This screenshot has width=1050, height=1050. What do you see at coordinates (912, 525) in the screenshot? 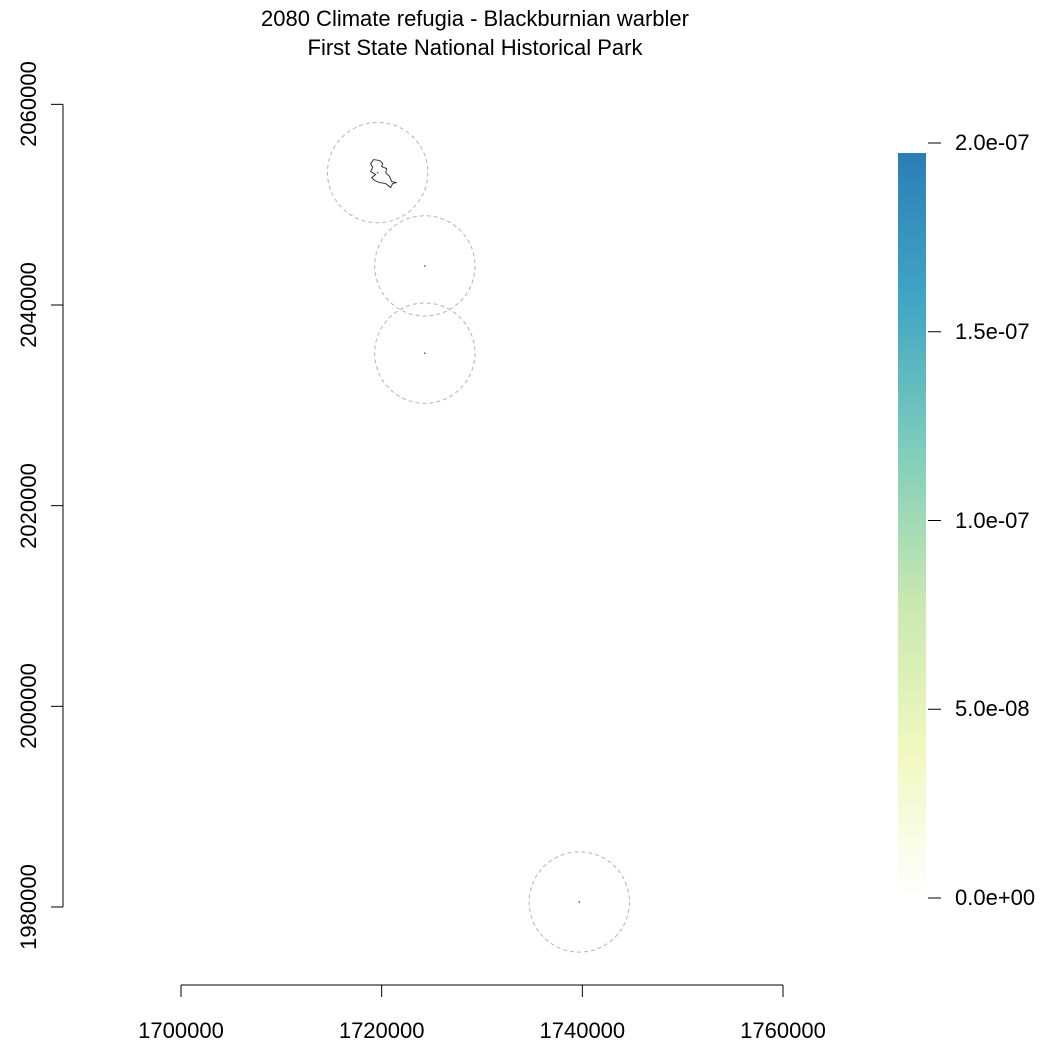
I see `legend-colorbar` at bounding box center [912, 525].